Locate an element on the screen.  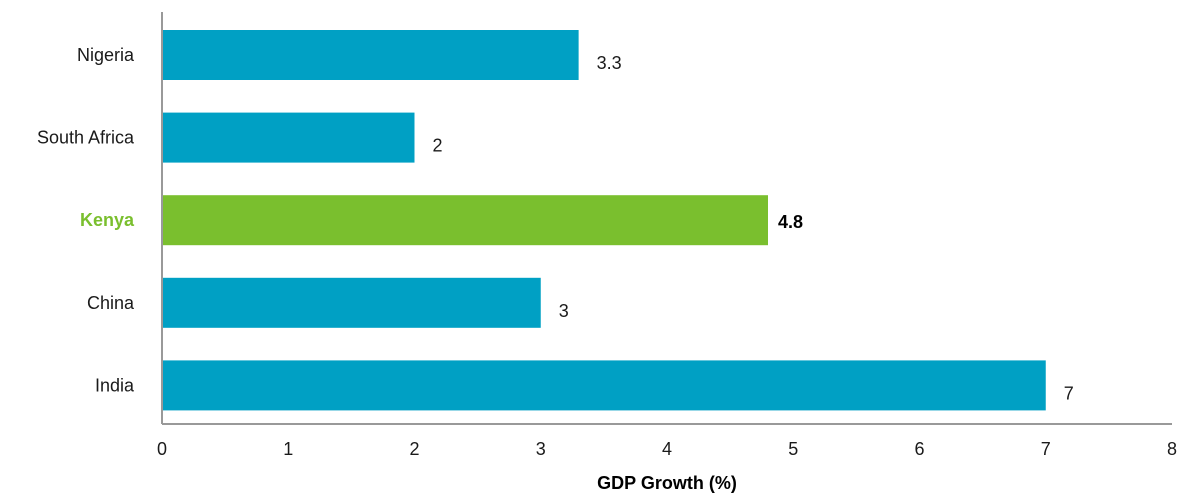
category-label-china: China is located at coordinates (111, 303).